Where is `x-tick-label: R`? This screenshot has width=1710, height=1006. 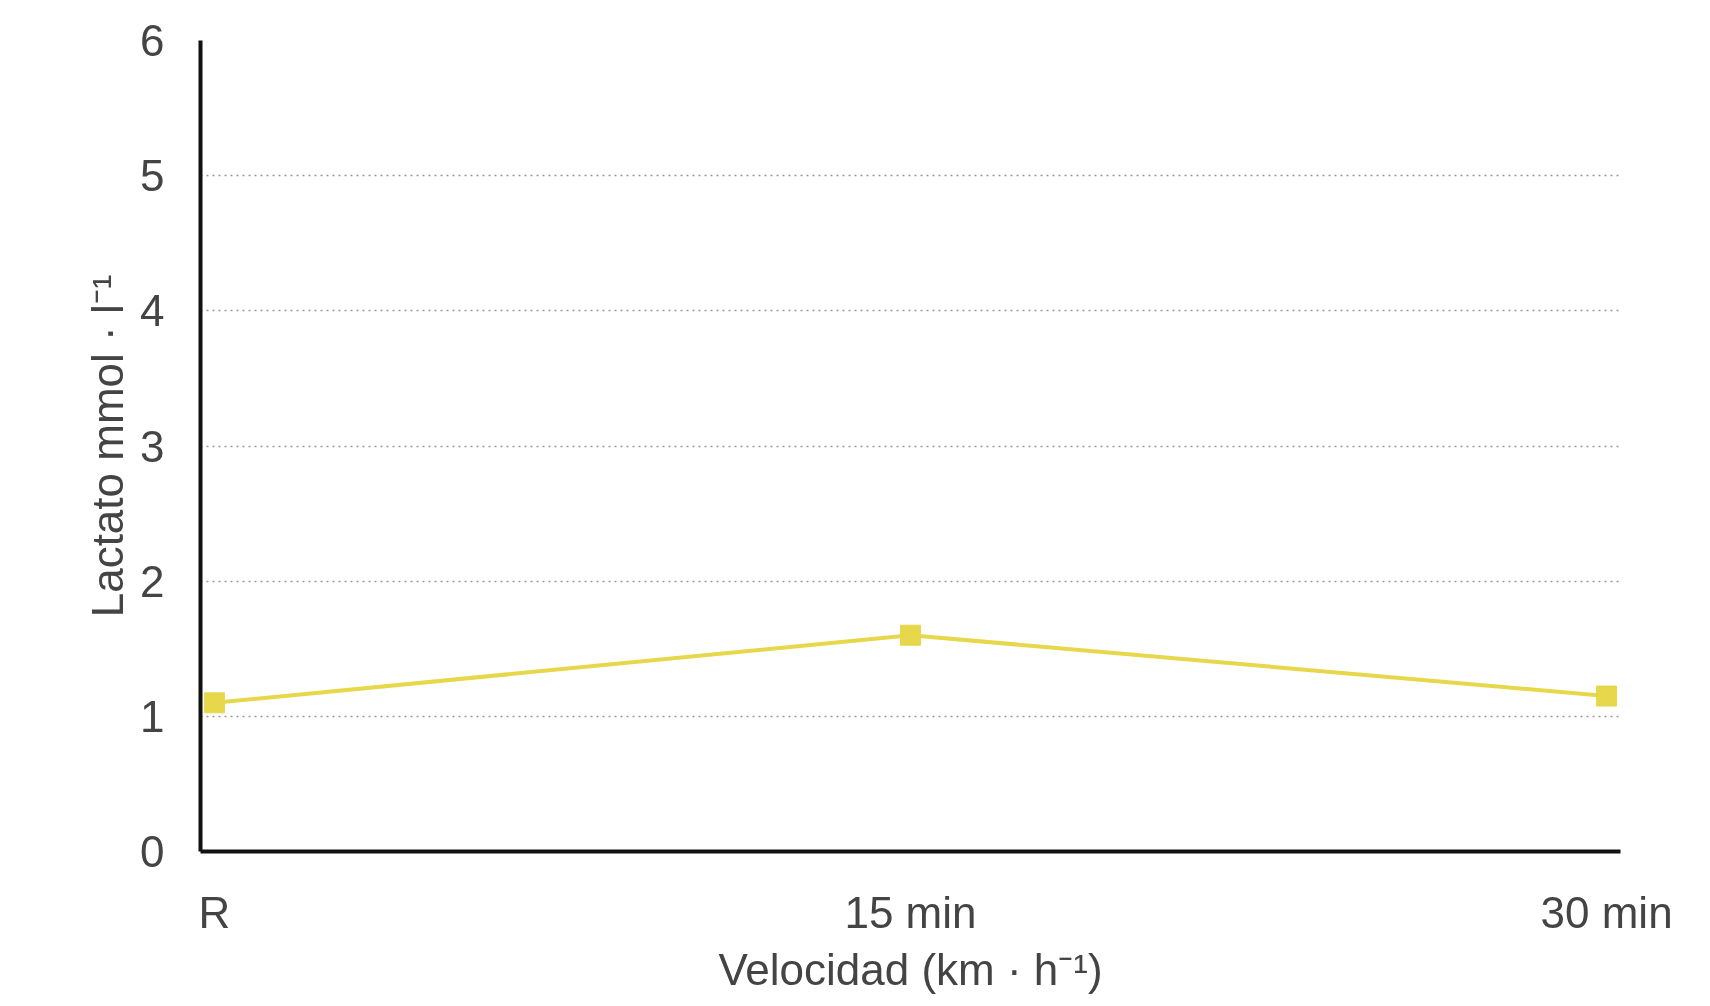 x-tick-label: R is located at coordinates (214, 912).